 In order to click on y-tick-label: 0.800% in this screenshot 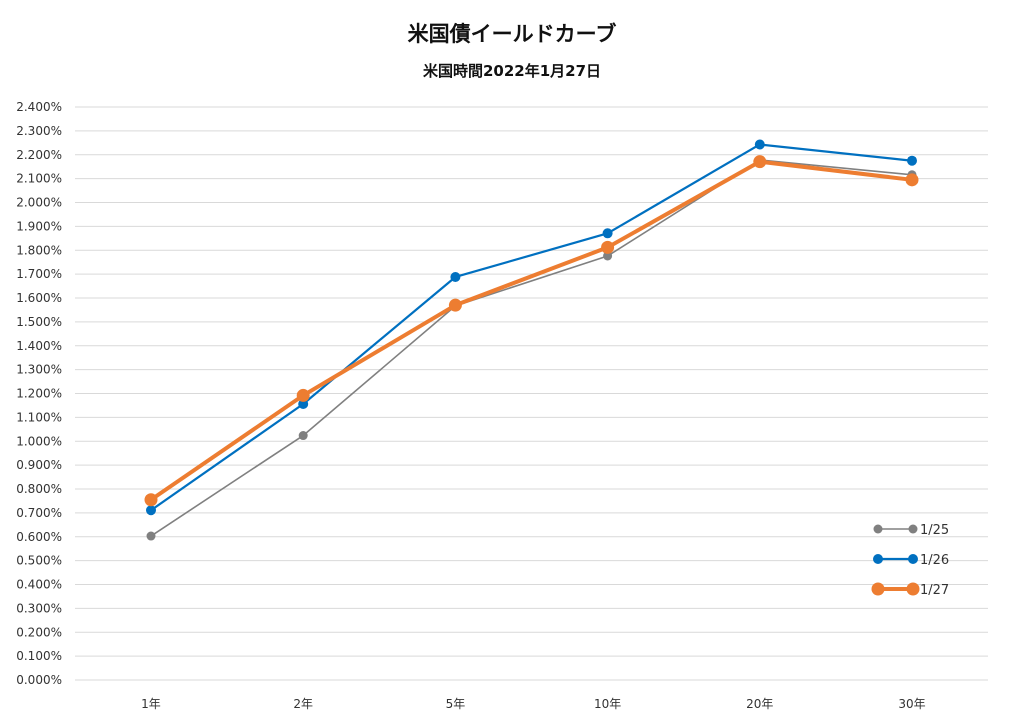, I will do `click(39, 489)`.